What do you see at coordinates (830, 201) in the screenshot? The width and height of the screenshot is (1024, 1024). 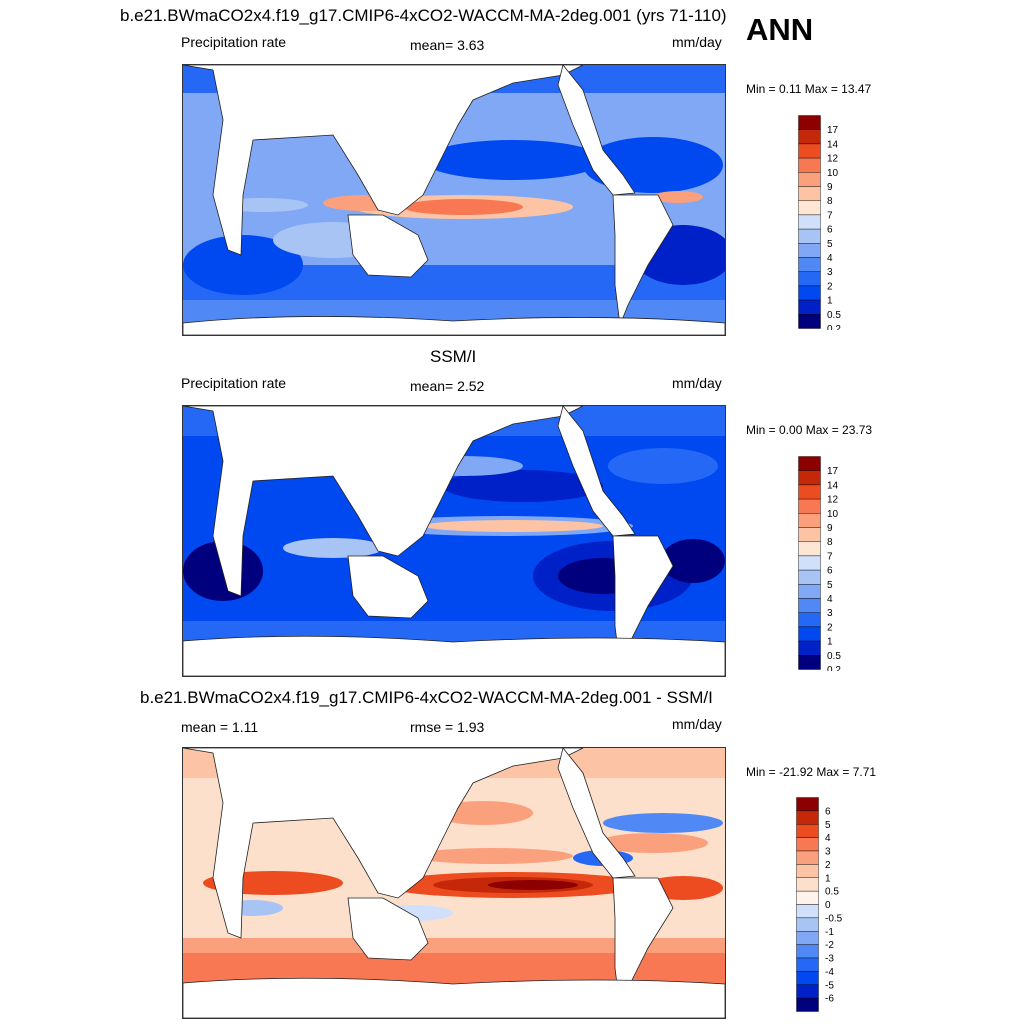 I see `panel1-colorbar-label: 8` at bounding box center [830, 201].